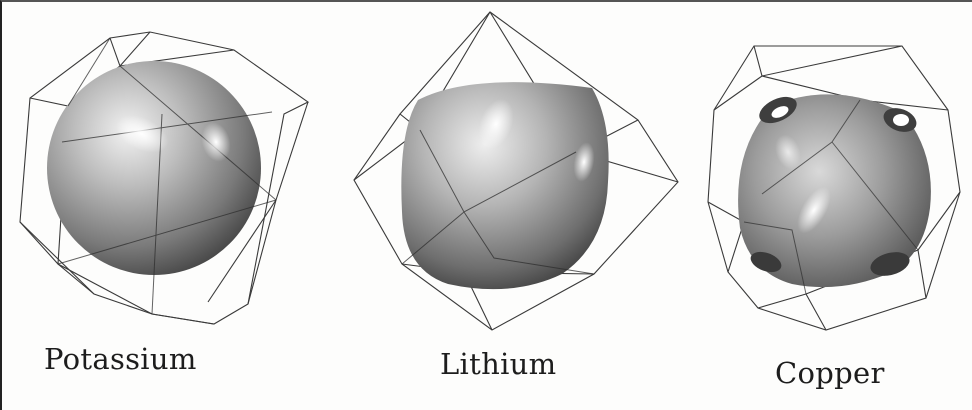 This screenshot has width=972, height=410. Describe the element at coordinates (154, 168) in the screenshot. I see `fermi-surface-sphere` at that location.